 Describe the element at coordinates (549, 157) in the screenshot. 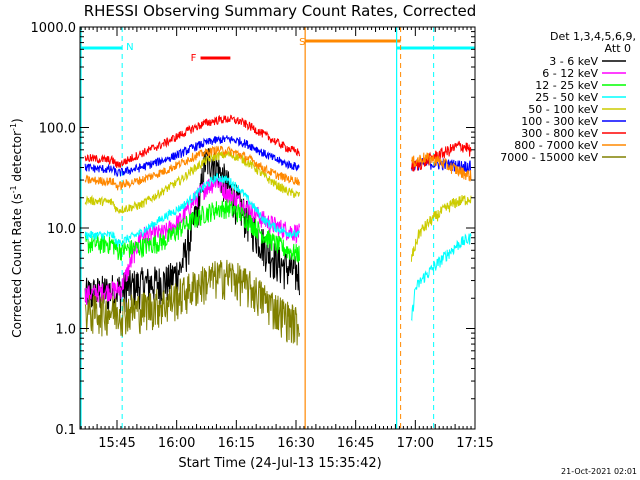

I see `legend-label-7000-15000-kev: 7000 - 15000 keV` at that location.